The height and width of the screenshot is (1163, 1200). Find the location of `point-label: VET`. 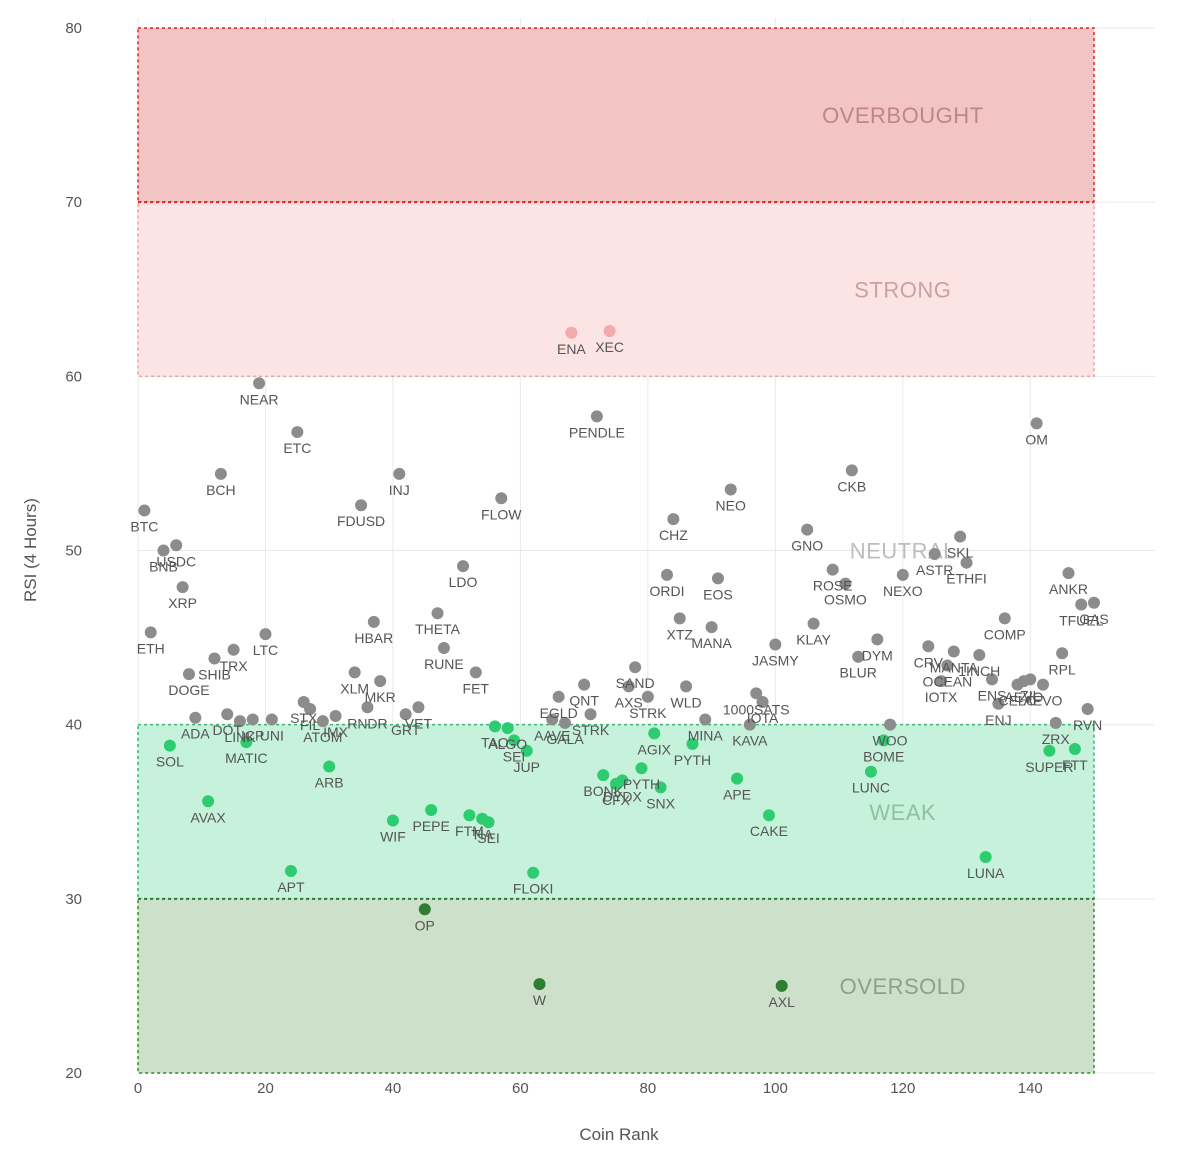

point-label: VET is located at coordinates (419, 723).